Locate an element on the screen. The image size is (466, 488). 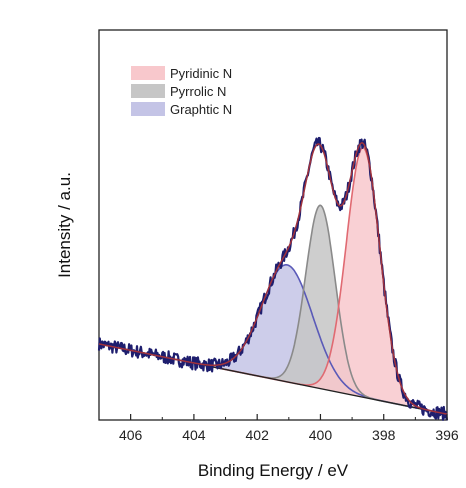
legend-label-graphtic-n: Graphtic N is located at coordinates (201, 109).